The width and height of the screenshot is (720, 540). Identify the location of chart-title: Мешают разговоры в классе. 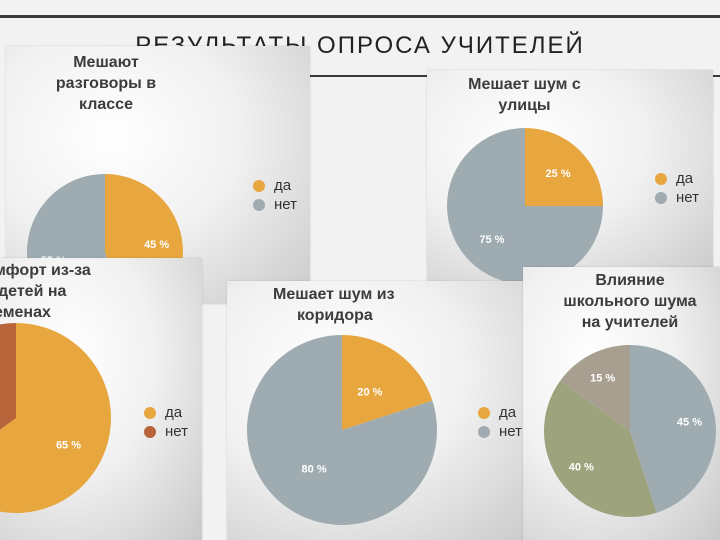
(106, 83).